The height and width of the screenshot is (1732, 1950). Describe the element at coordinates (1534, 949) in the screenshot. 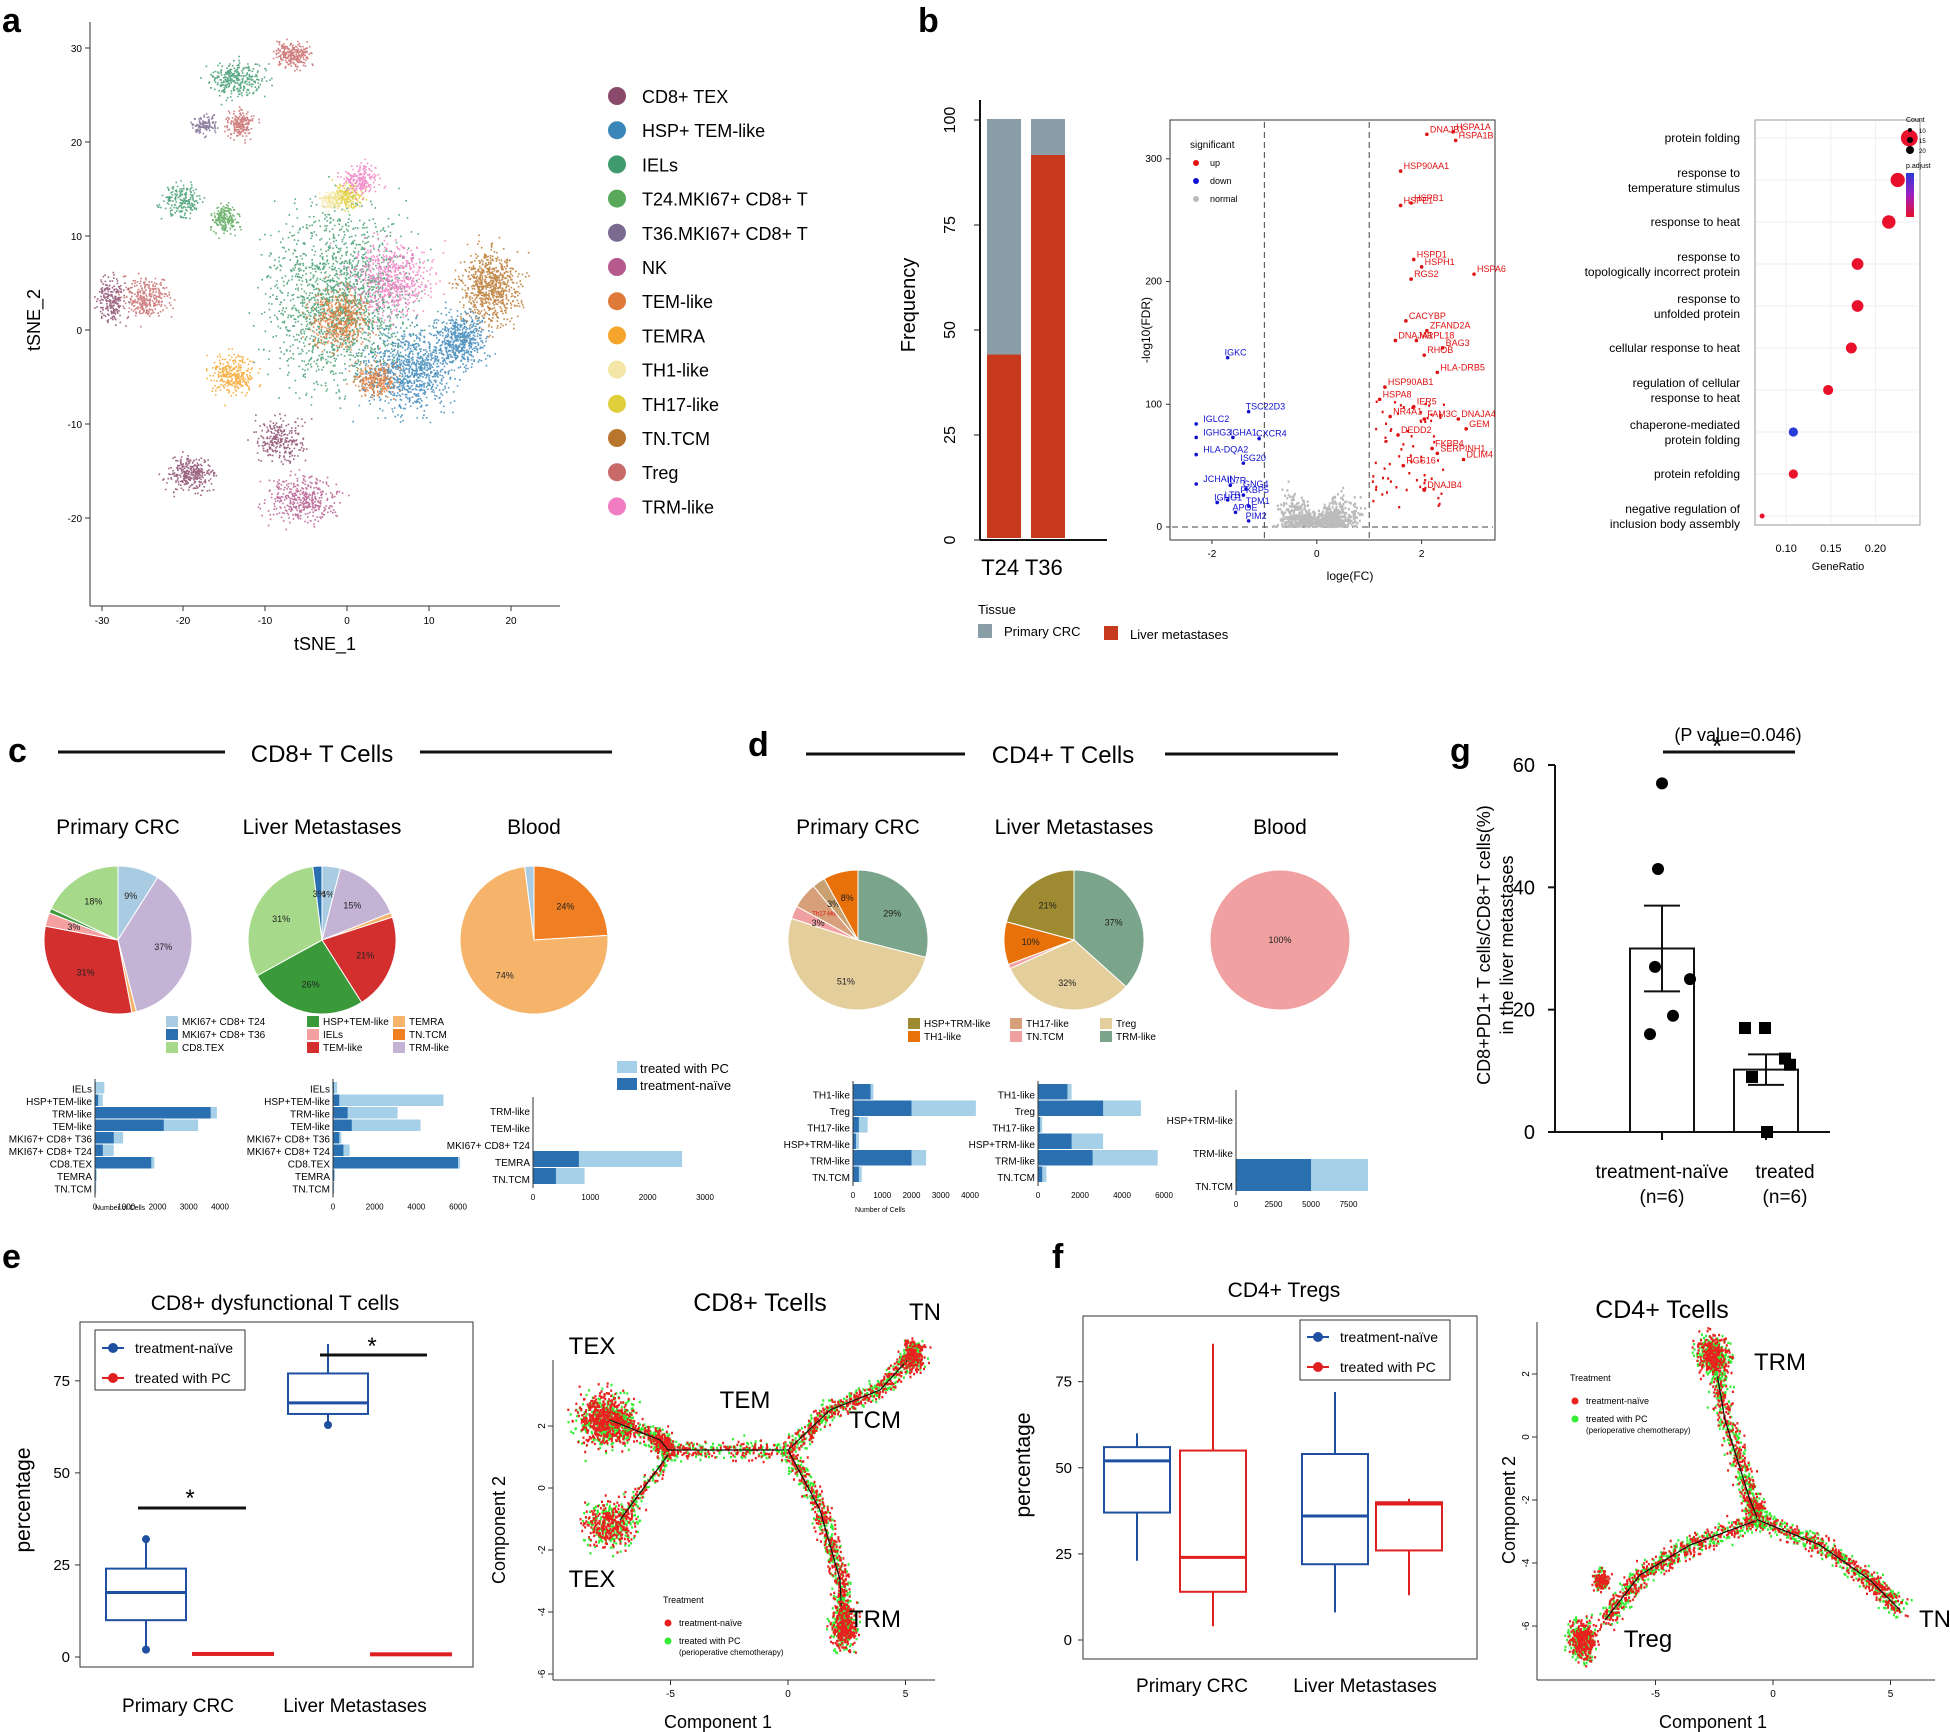

I see `pd1-y-ticks: 60 40 20 0` at that location.